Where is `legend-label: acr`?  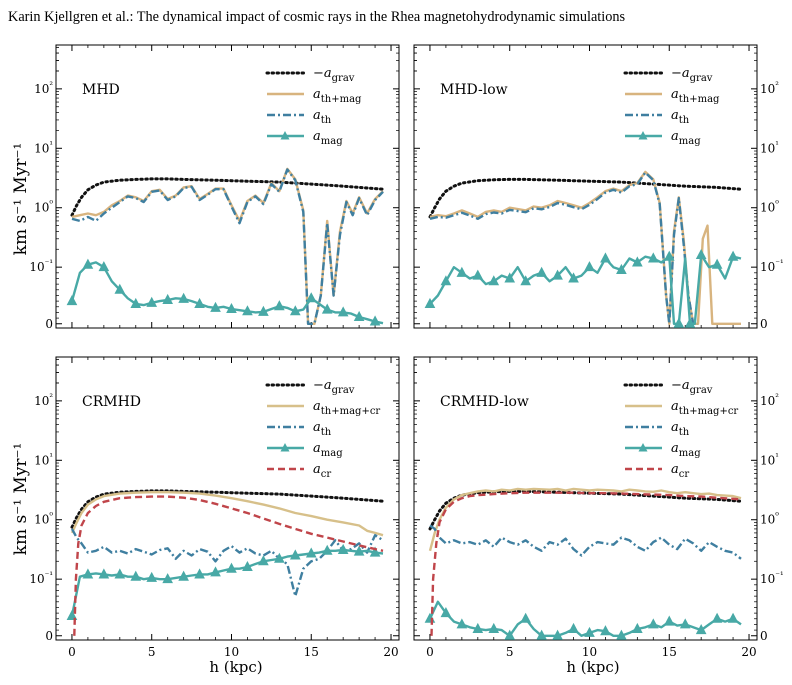 legend-label: acr is located at coordinates (680, 471).